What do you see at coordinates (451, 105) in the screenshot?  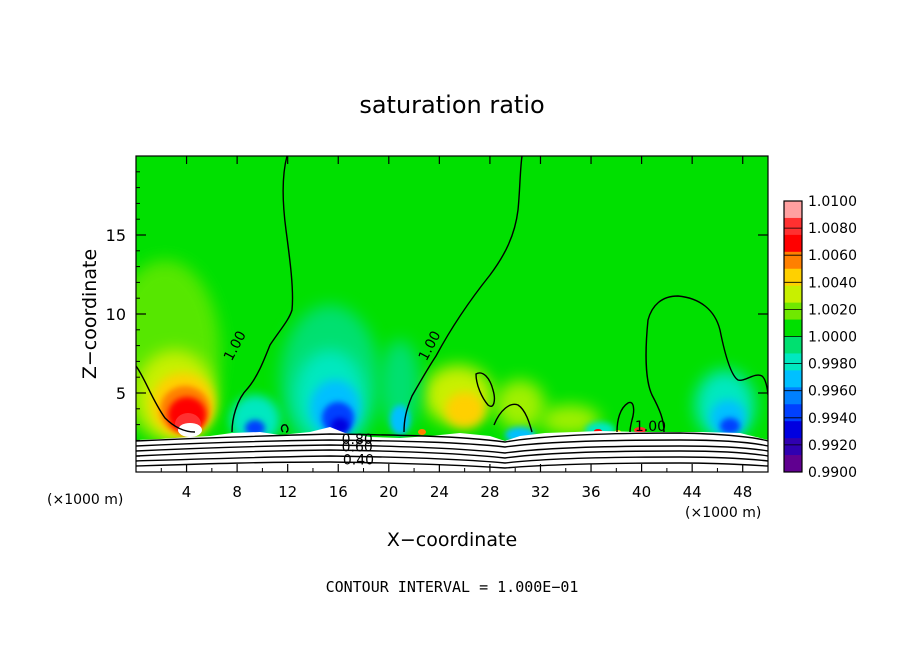 I see `chart-title: saturation ratio` at bounding box center [451, 105].